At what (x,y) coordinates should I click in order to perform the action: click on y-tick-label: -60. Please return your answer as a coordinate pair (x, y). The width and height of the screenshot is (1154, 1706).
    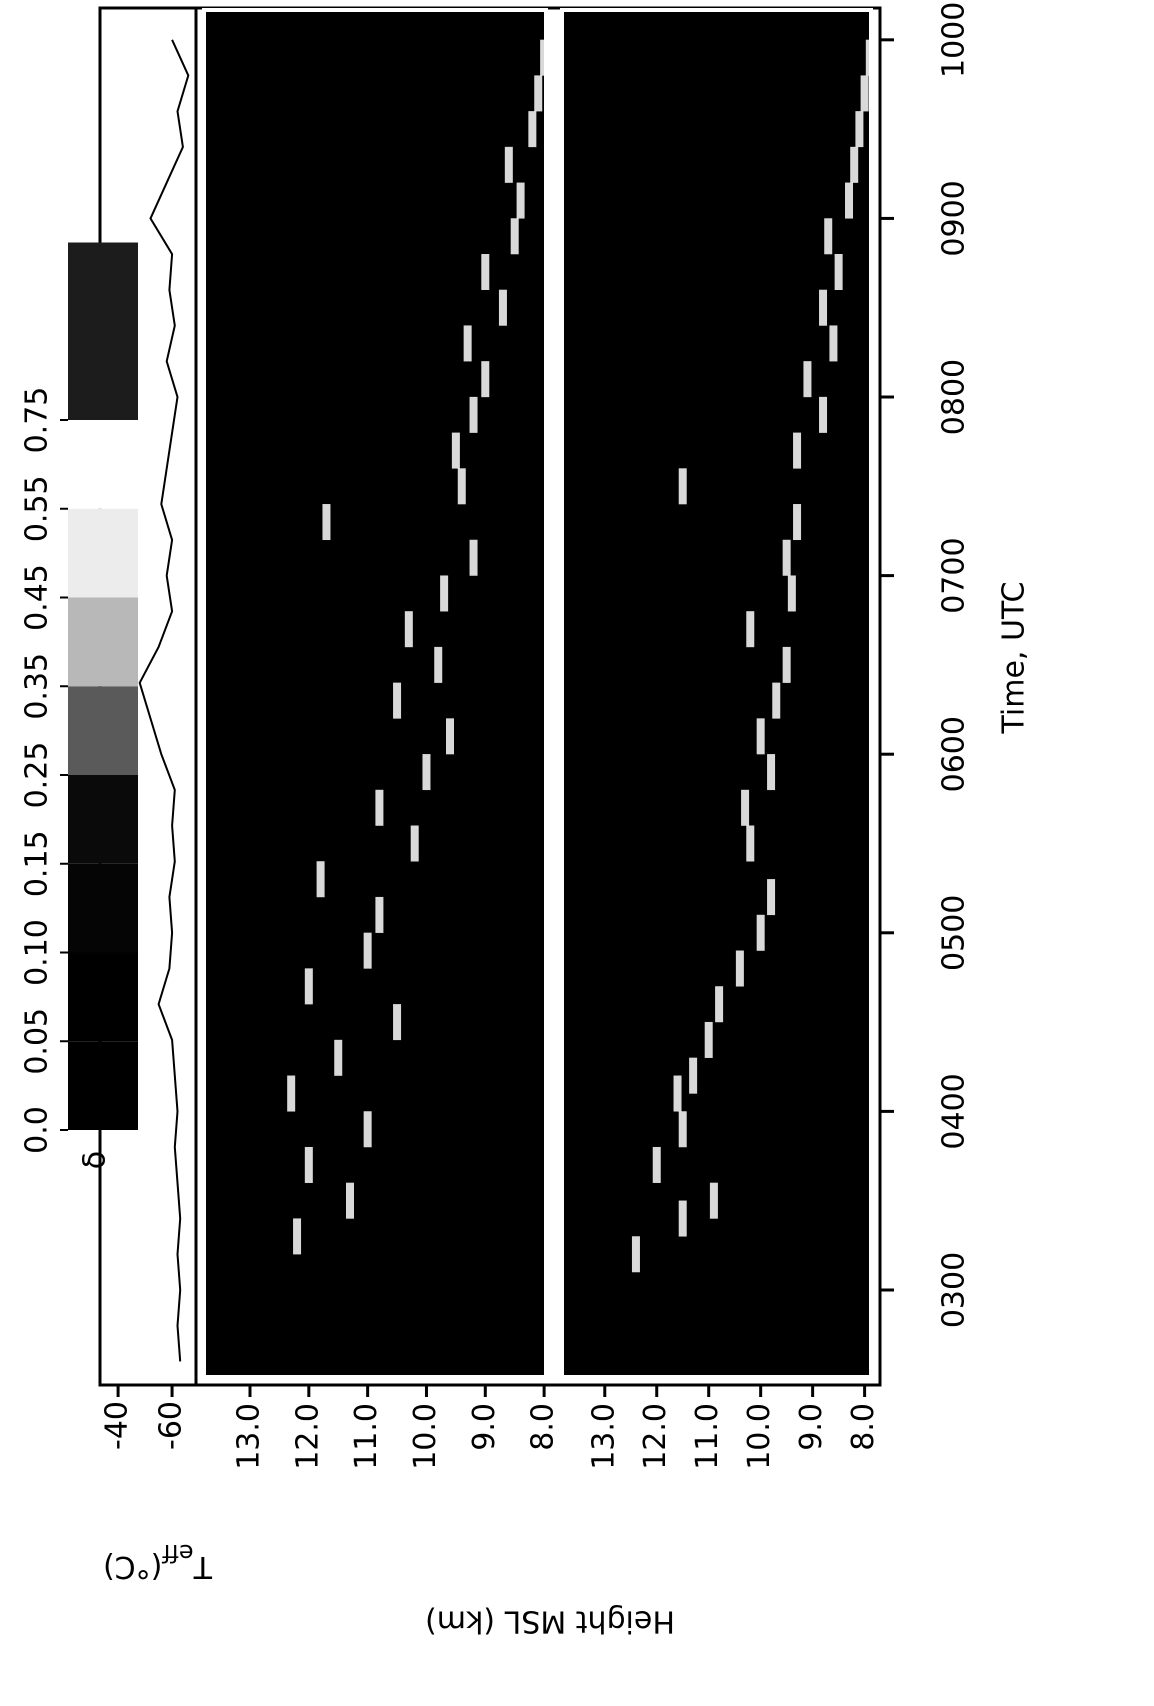
    Looking at the image, I should click on (171, 1425).